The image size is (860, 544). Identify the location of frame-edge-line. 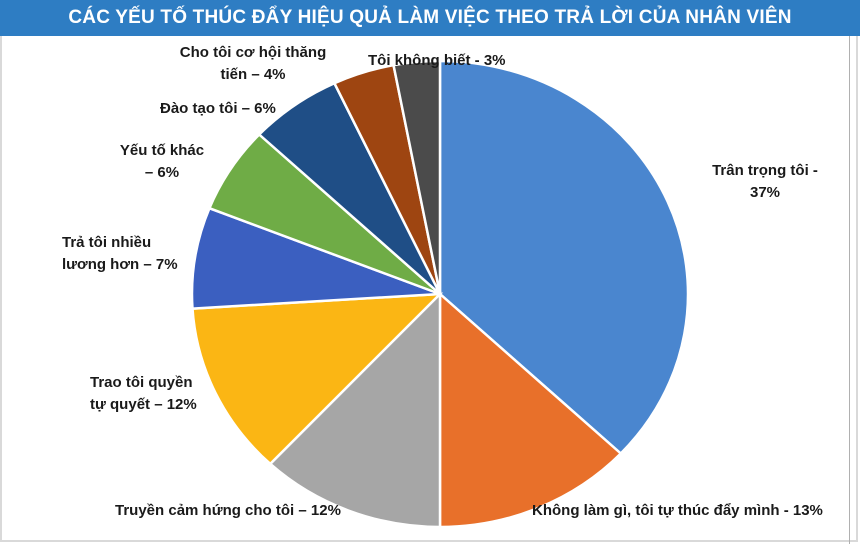
(849, 290).